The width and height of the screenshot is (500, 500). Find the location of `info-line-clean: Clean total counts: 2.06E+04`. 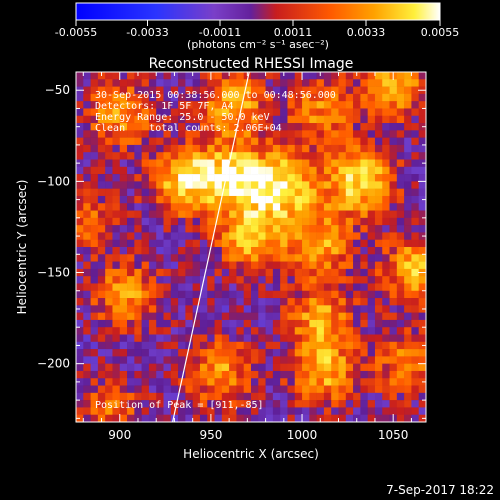

info-line-clean: Clean total counts: 2.06E+04 is located at coordinates (188, 128).